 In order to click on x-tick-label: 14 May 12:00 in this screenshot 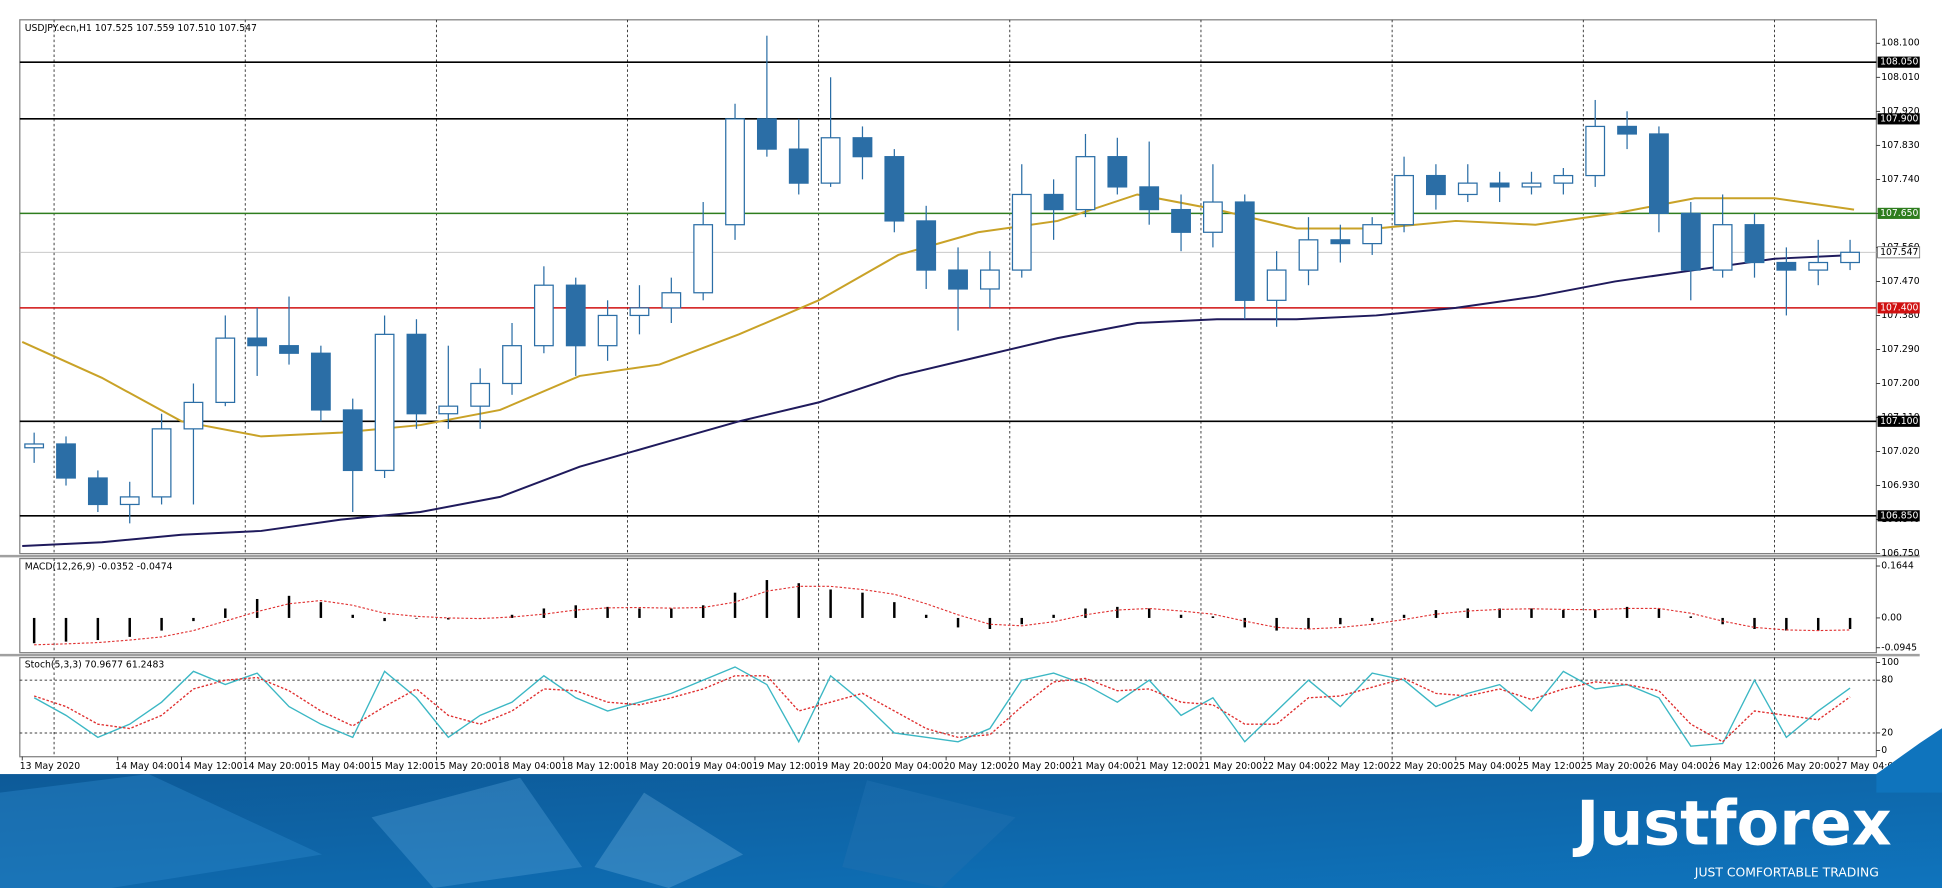, I will do `click(211, 766)`.